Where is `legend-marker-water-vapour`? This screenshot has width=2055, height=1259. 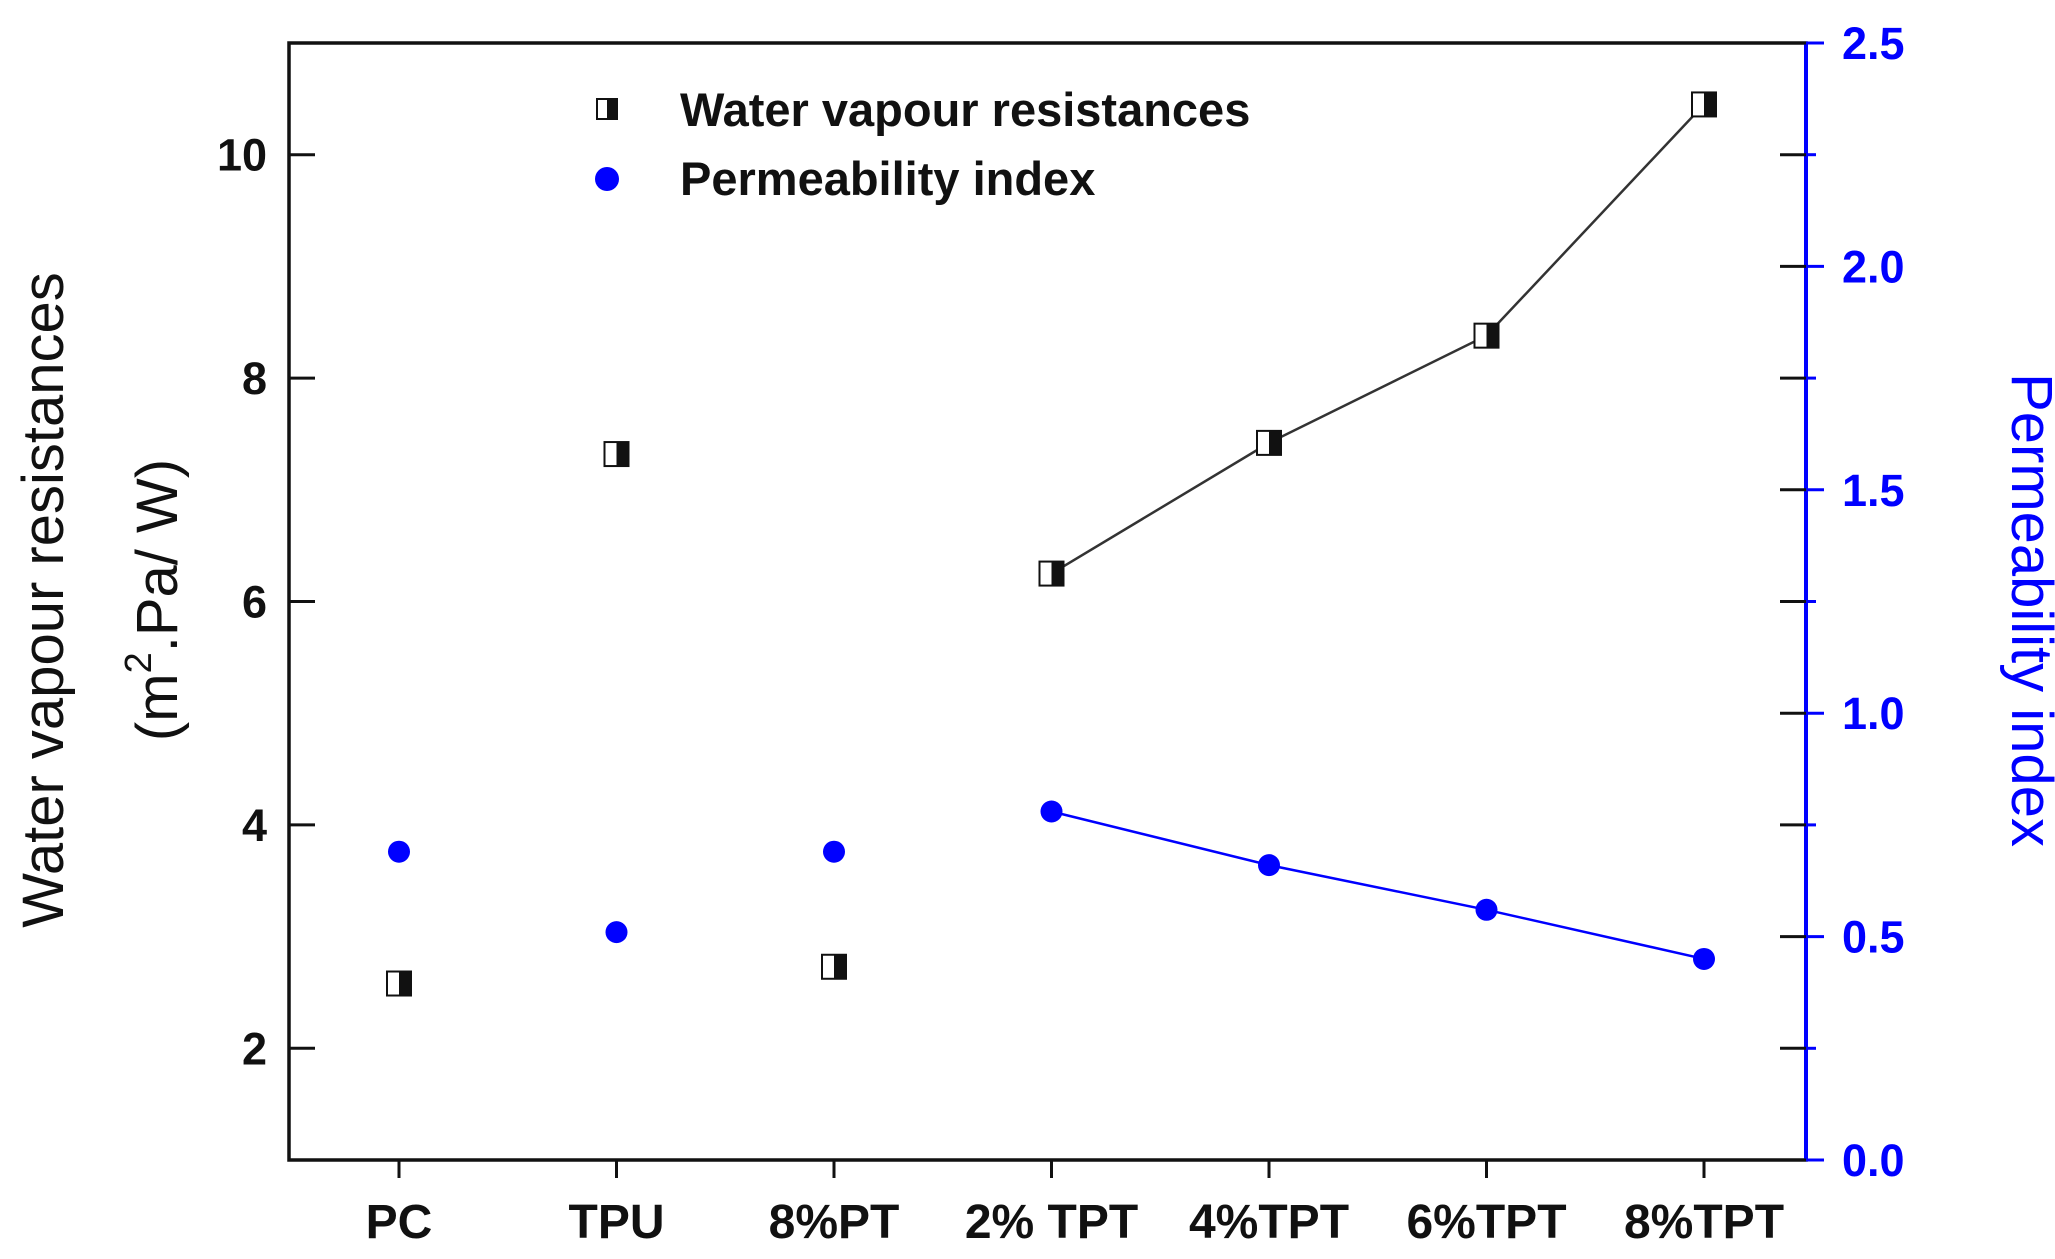 legend-marker-water-vapour is located at coordinates (607, 109).